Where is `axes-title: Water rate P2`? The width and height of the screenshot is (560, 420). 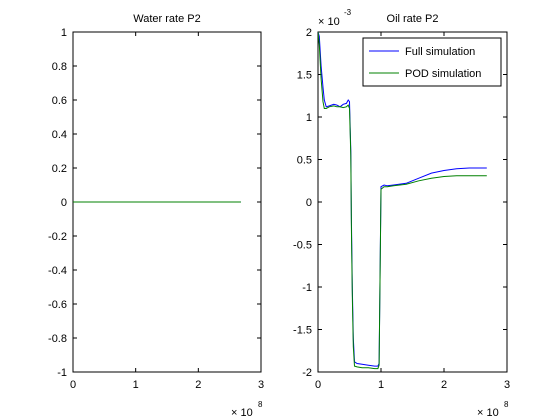 axes-title: Water rate P2 is located at coordinates (166, 19).